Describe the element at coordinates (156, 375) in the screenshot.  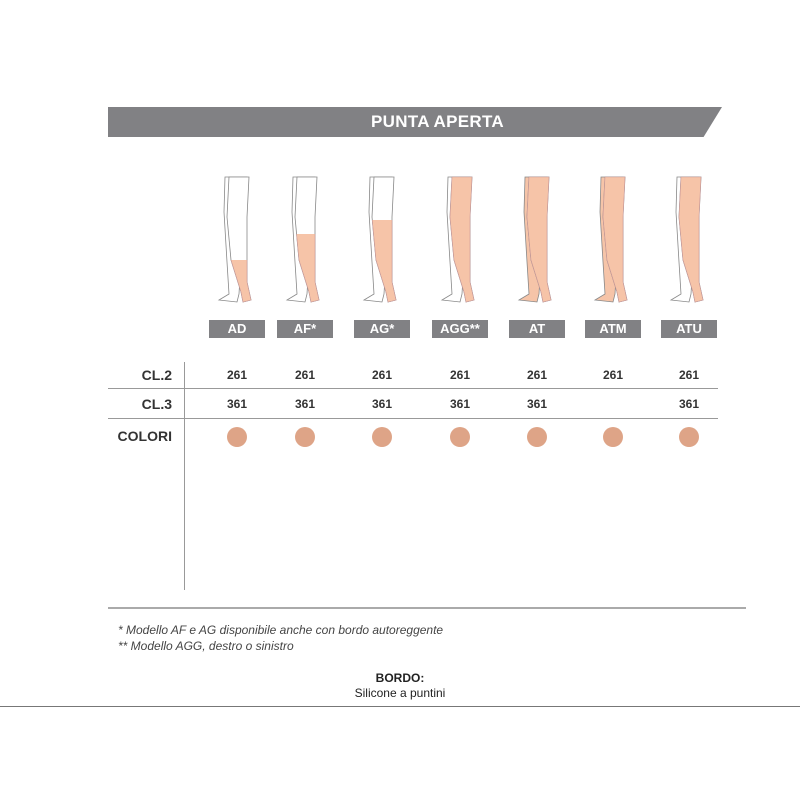
I see `row-label-cl2: CL.2` at that location.